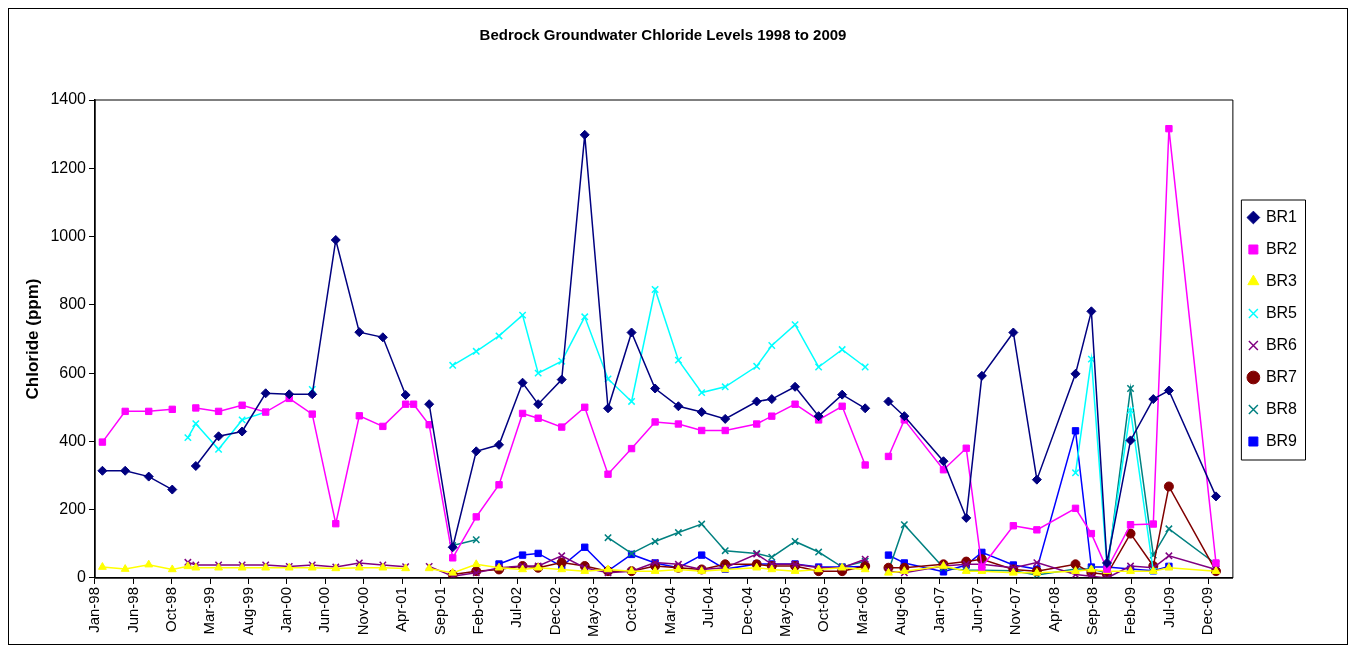 This screenshot has height=653, width=1356. What do you see at coordinates (1015, 611) in the screenshot?
I see `x-tick-label: Nov-07` at bounding box center [1015, 611].